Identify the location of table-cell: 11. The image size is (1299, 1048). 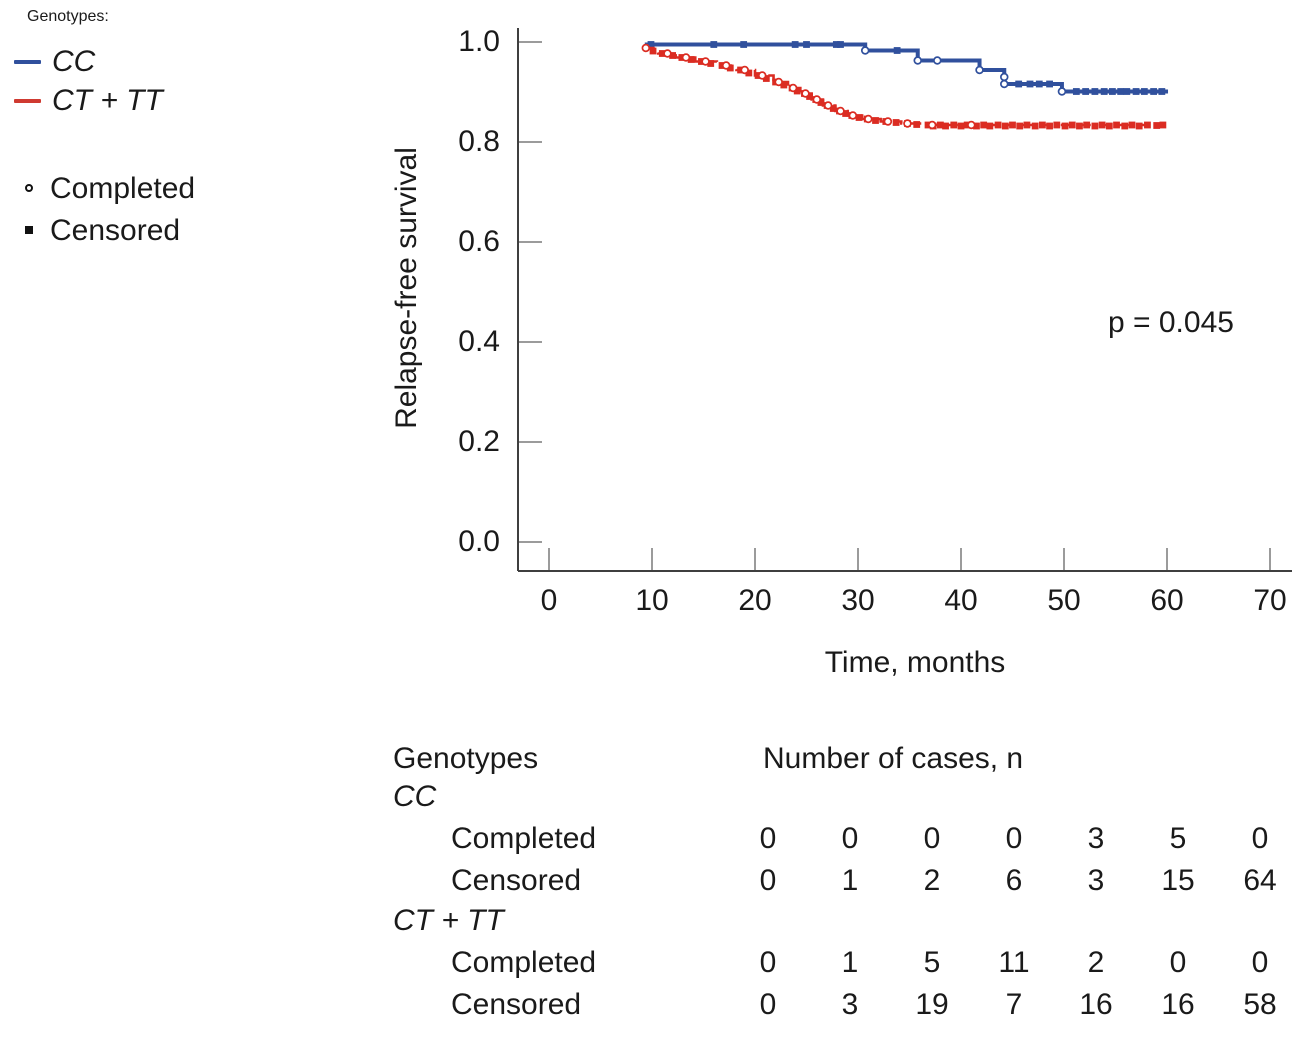
(1014, 962).